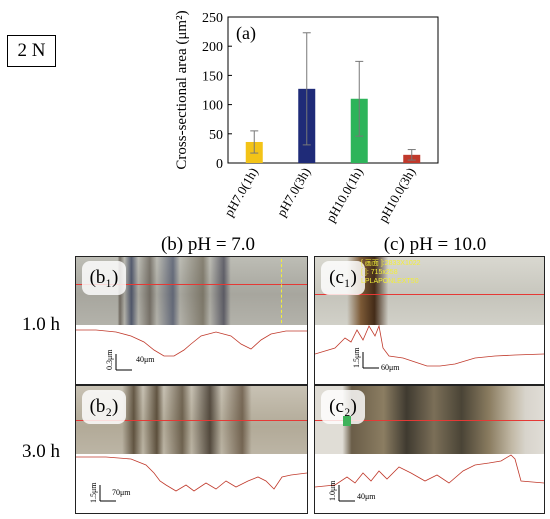  I want to click on row-header-1h: 1.0 h, so click(41, 324).